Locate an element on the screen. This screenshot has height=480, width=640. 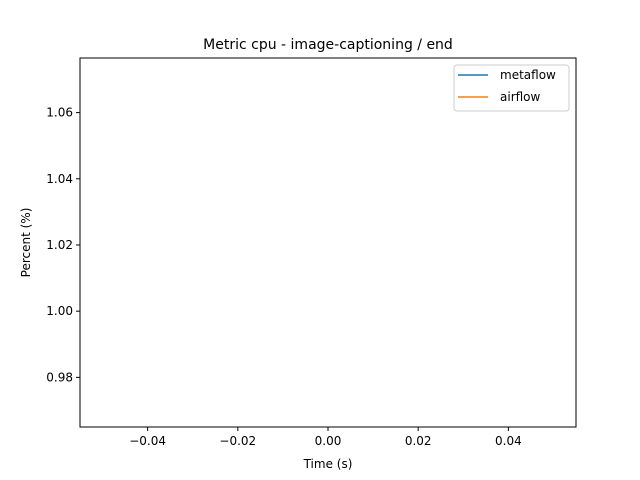
y-tick-label: 1.06 is located at coordinates (59, 113).